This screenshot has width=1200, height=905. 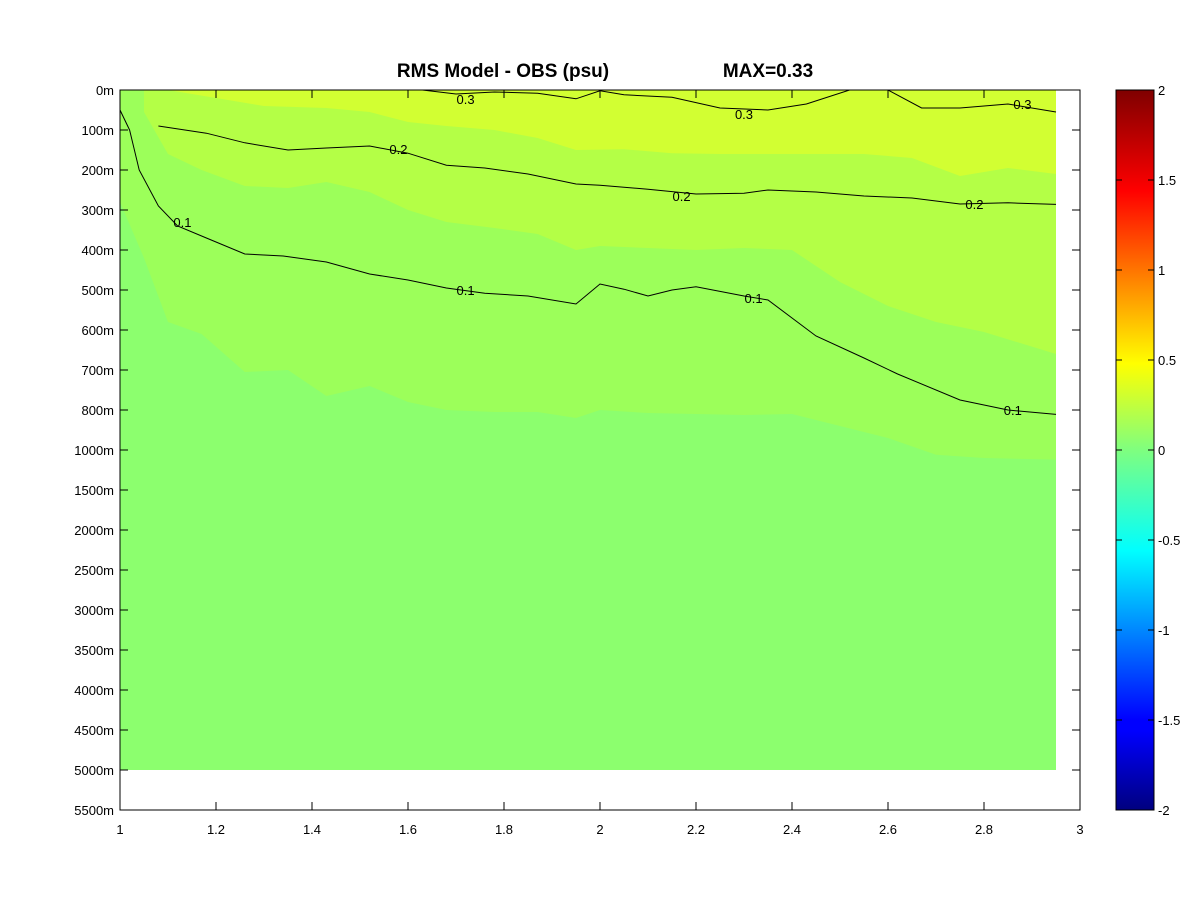 I want to click on y-tick-label: 800m, so click(x=97, y=410).